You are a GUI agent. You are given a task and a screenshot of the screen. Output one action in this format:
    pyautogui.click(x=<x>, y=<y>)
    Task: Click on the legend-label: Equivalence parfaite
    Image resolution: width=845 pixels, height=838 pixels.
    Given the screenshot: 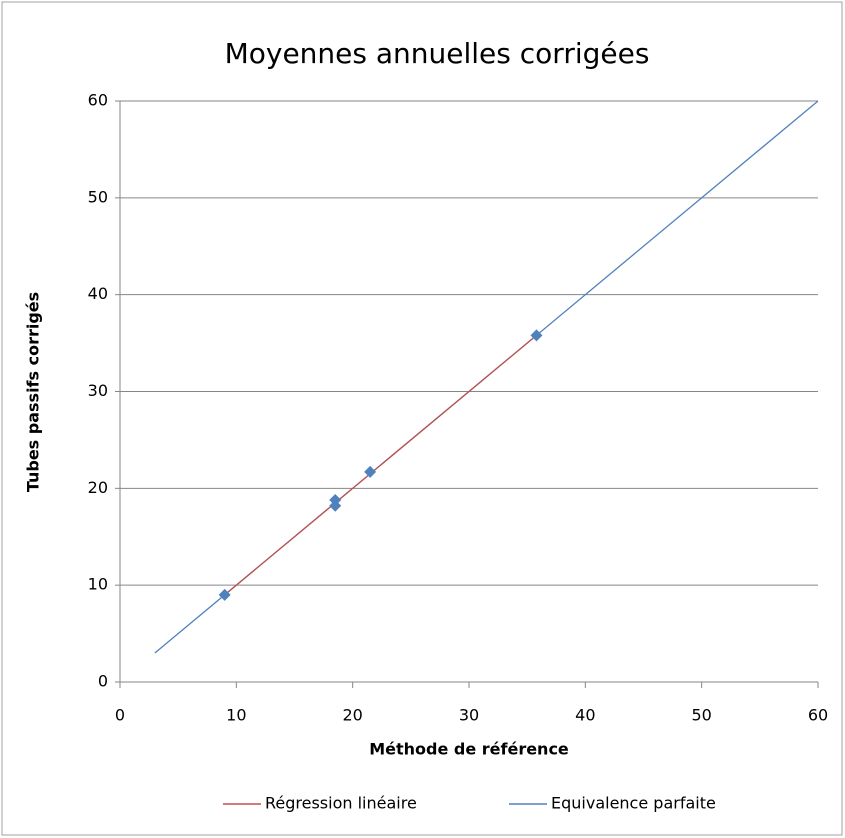 What is the action you would take?
    pyautogui.click(x=633, y=803)
    